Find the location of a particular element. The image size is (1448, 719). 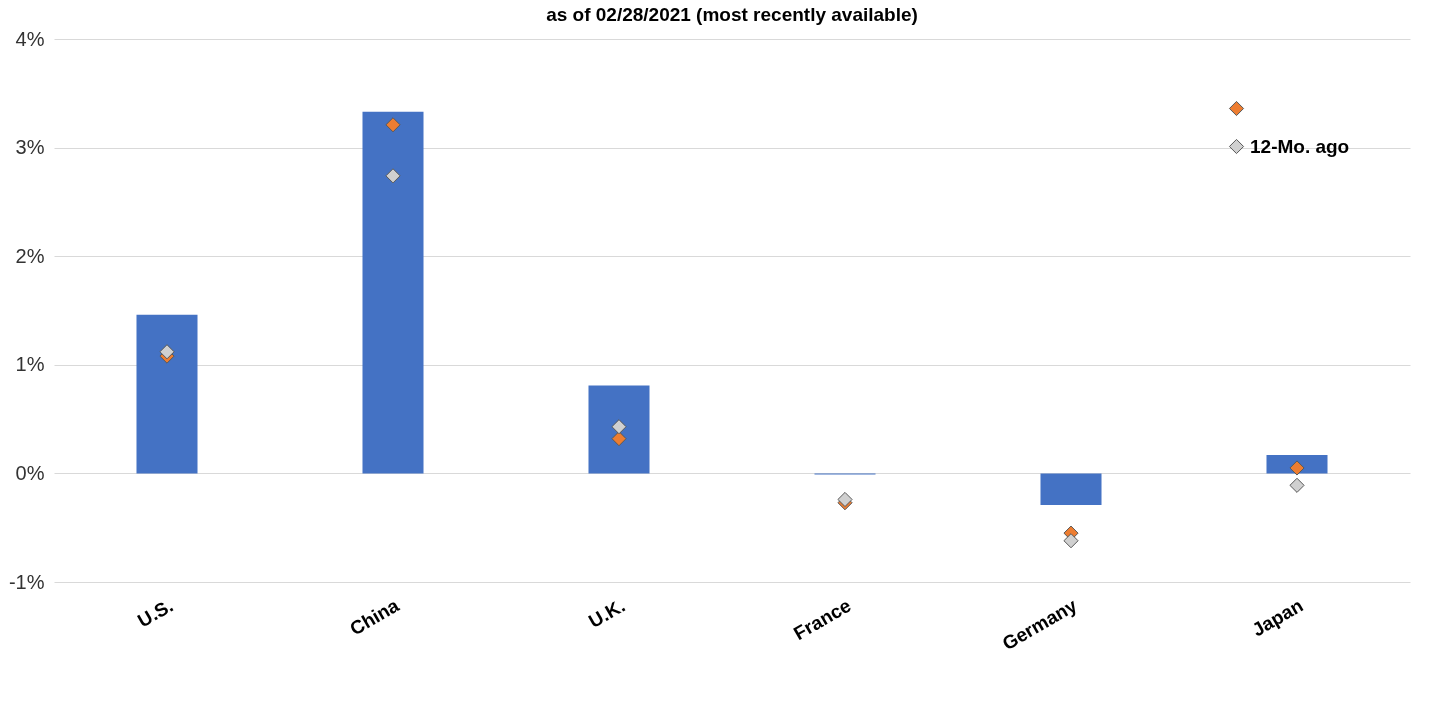

y-tick-label: -1% is located at coordinates (26, 581).